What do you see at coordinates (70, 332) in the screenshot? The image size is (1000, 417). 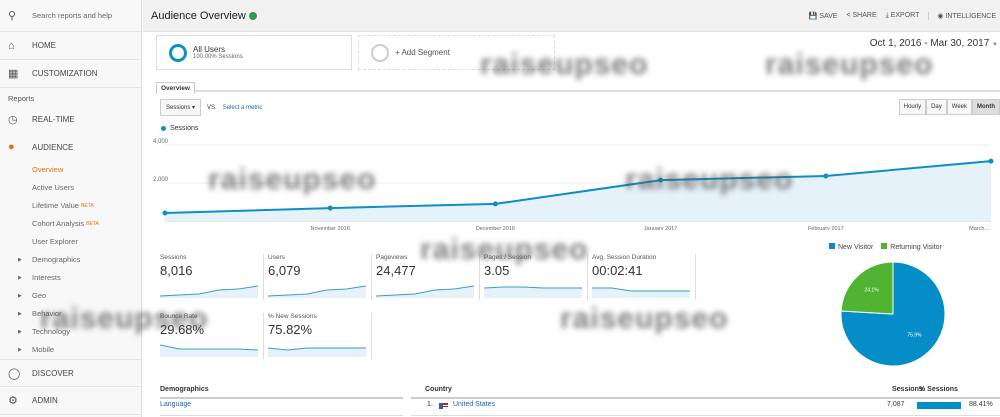 I see `sidebar-group-technology: ▶ Technology` at bounding box center [70, 332].